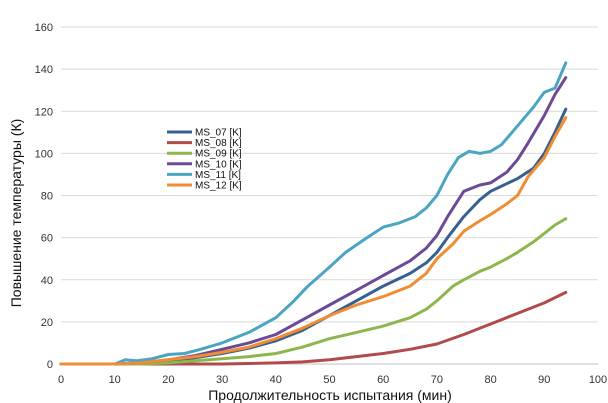 The width and height of the screenshot is (608, 403). What do you see at coordinates (218, 133) in the screenshot?
I see `legend-label: MS_07 [K]` at bounding box center [218, 133].